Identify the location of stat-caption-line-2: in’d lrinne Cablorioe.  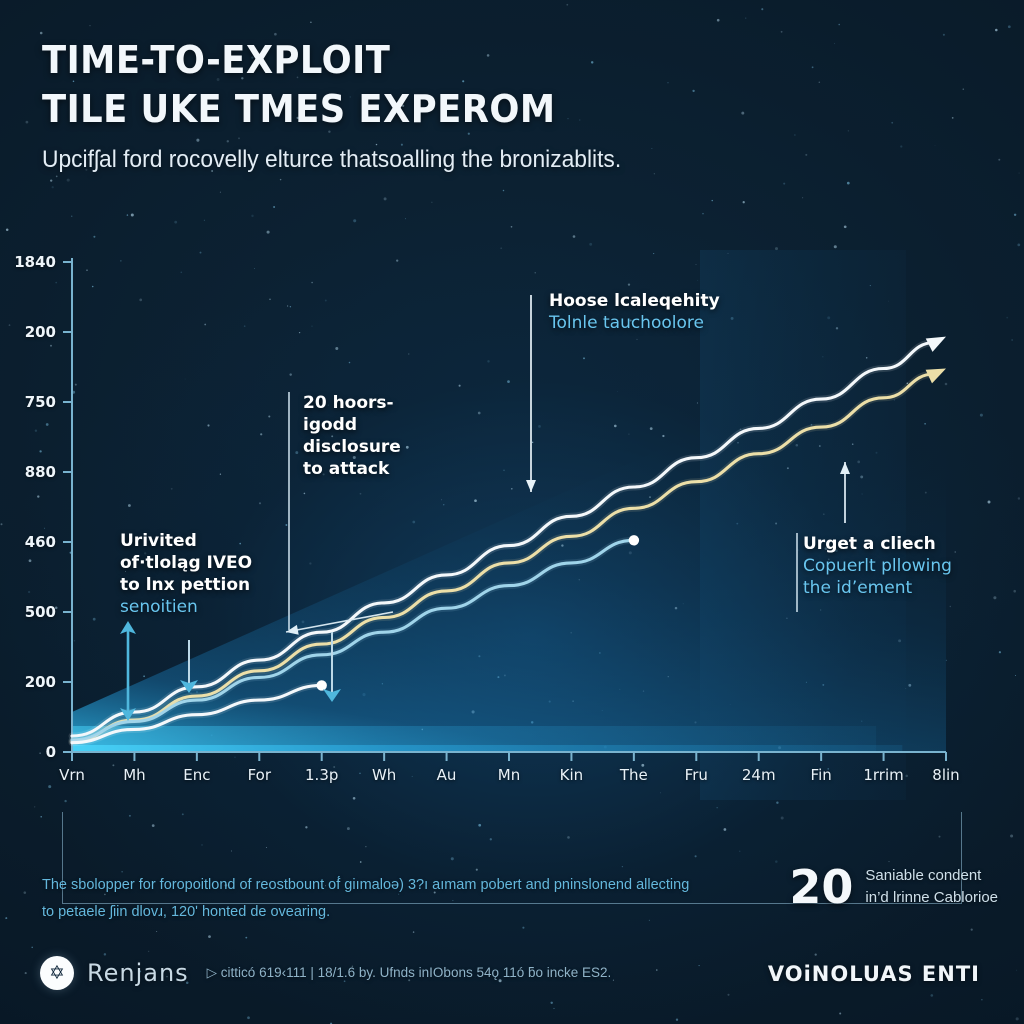
(931, 897).